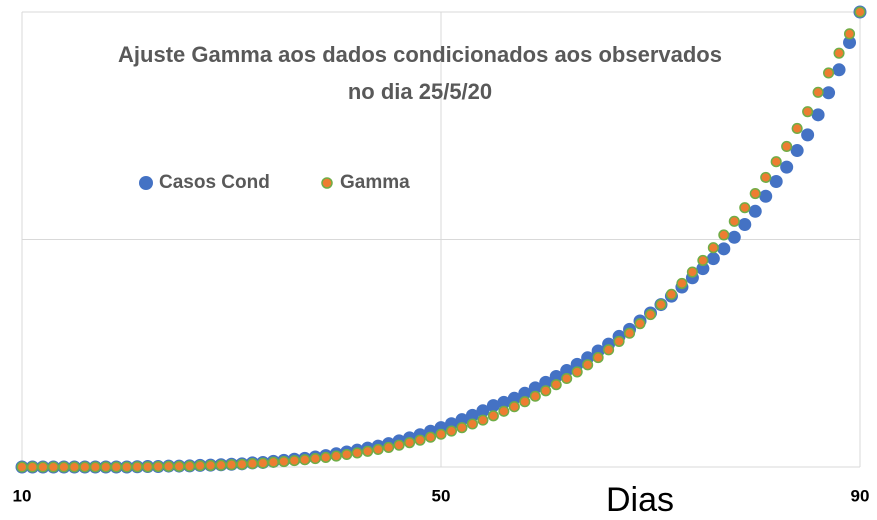 The height and width of the screenshot is (520, 877). Describe the element at coordinates (640, 500) in the screenshot. I see `x-axis-label: Dias` at that location.